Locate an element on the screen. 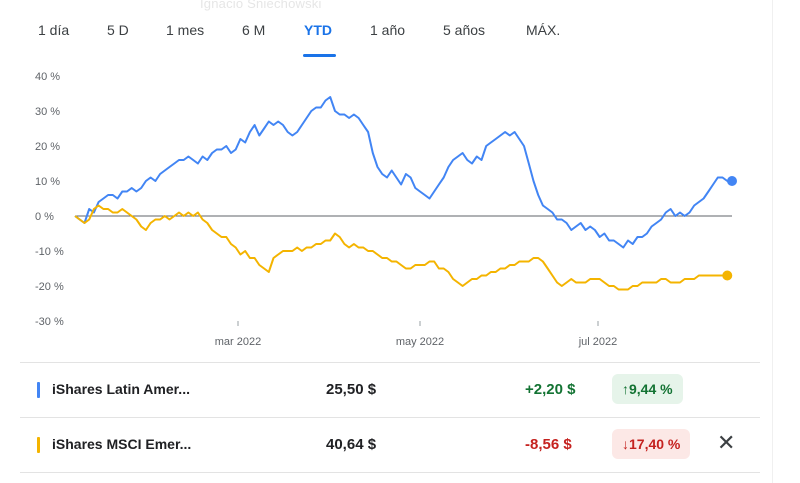  arrow-up-icon: ↑ is located at coordinates (625, 389).